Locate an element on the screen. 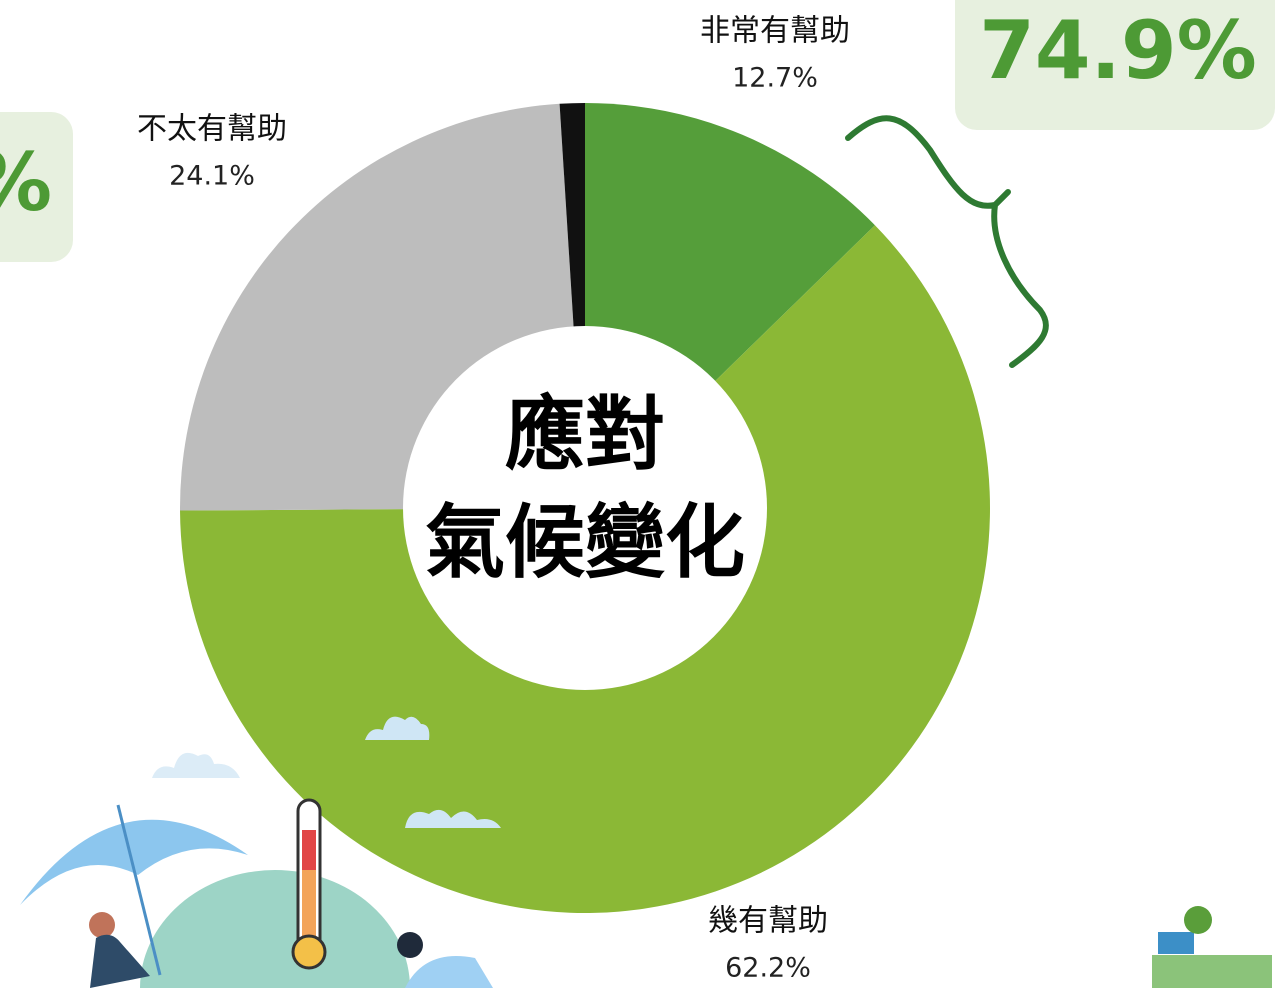  umbrella-handle is located at coordinates (139, 890).